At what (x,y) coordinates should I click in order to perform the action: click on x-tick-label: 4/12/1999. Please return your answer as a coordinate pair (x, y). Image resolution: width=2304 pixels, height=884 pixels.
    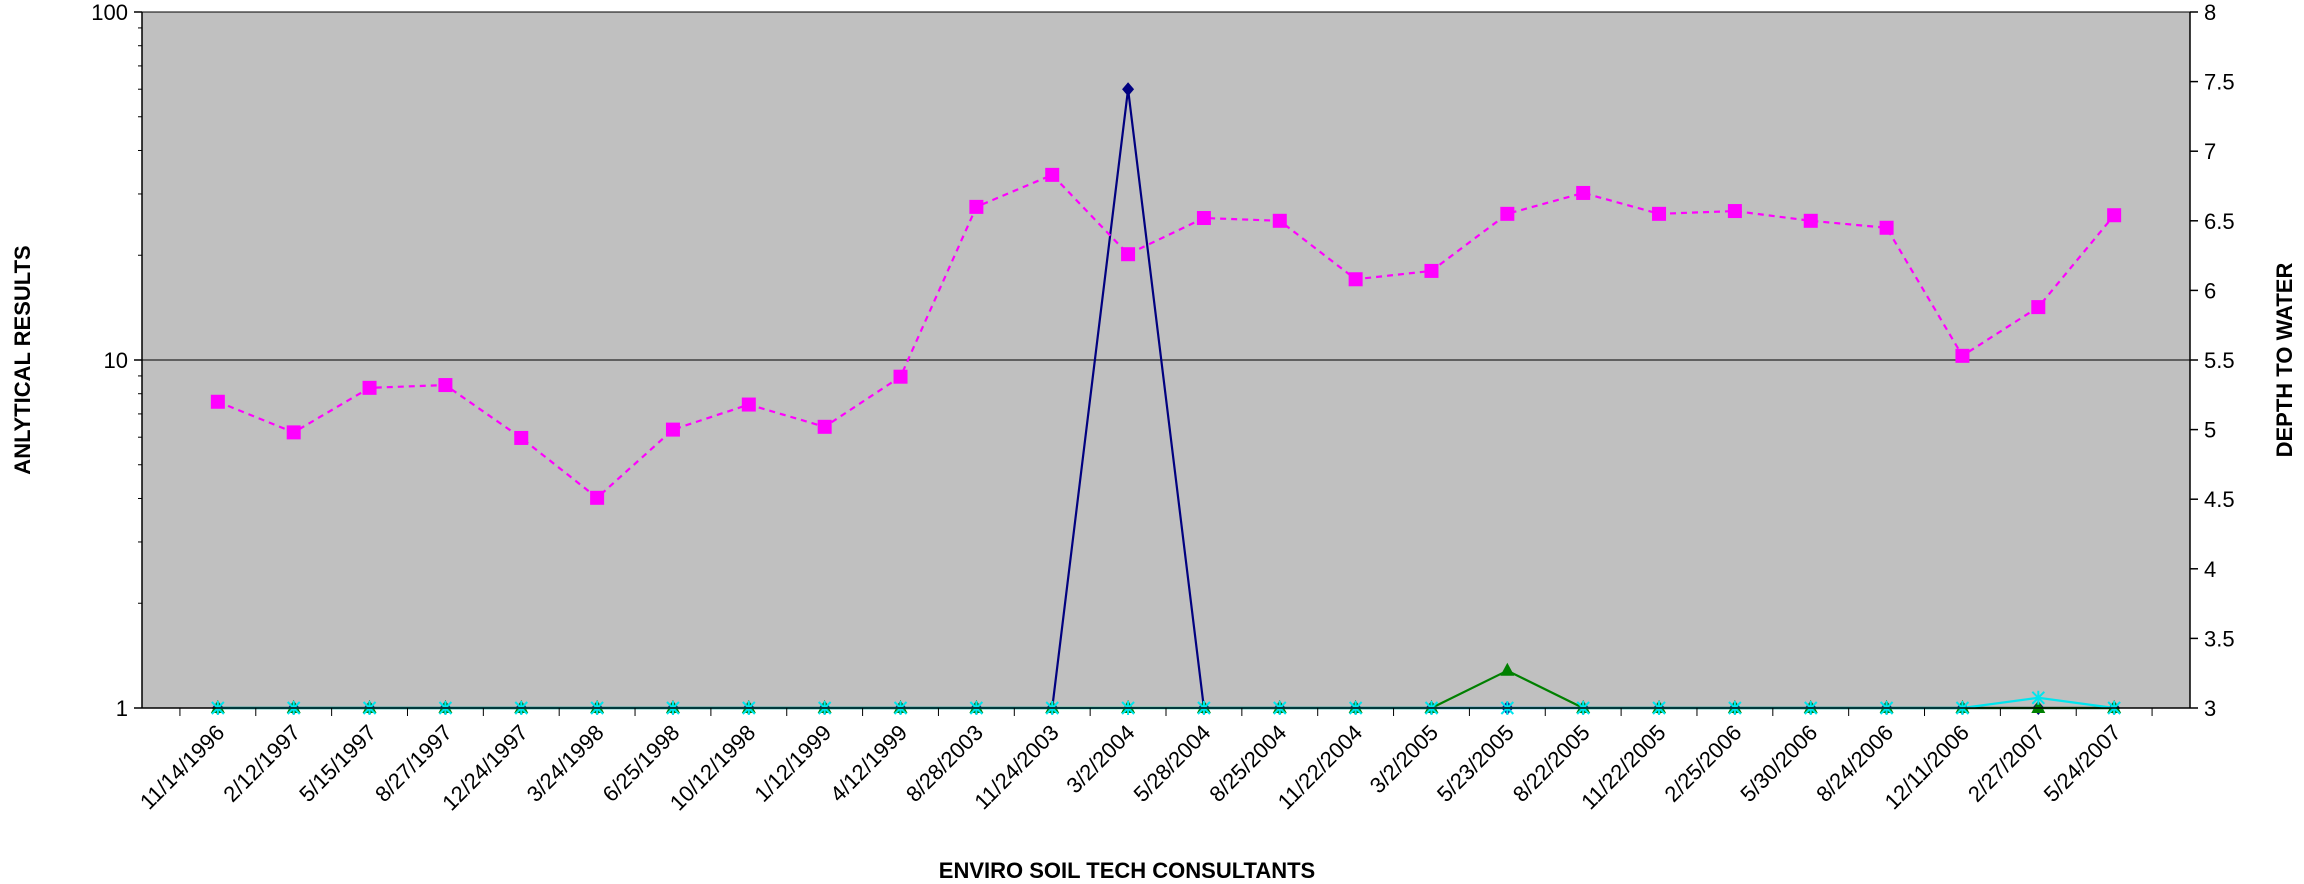
    Looking at the image, I should click on (868, 763).